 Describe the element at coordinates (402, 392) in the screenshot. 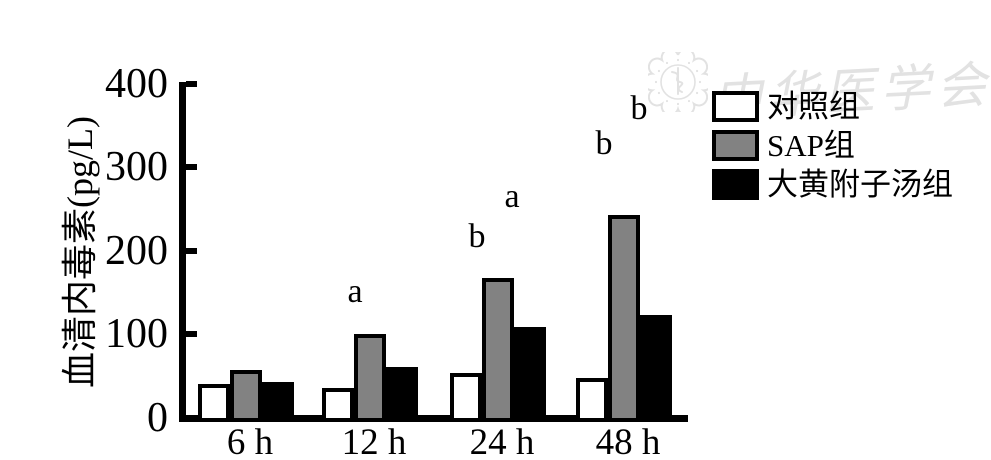

I see `bar-大黄附子汤组-12 h` at that location.